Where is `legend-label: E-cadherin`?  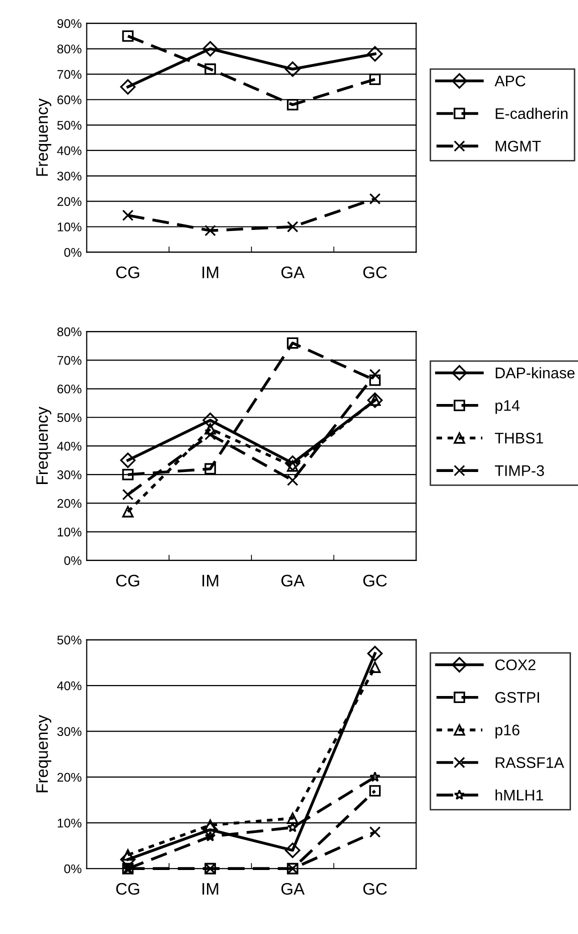
legend-label: E-cadherin is located at coordinates (532, 113).